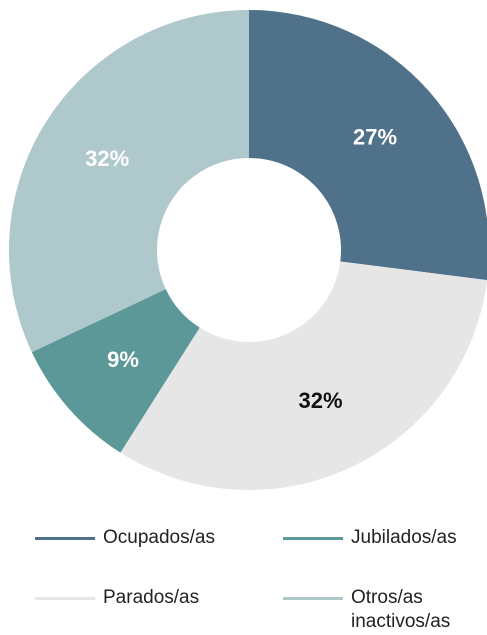 The height and width of the screenshot is (635, 487). What do you see at coordinates (375, 137) in the screenshot?
I see `data-label: 27%` at bounding box center [375, 137].